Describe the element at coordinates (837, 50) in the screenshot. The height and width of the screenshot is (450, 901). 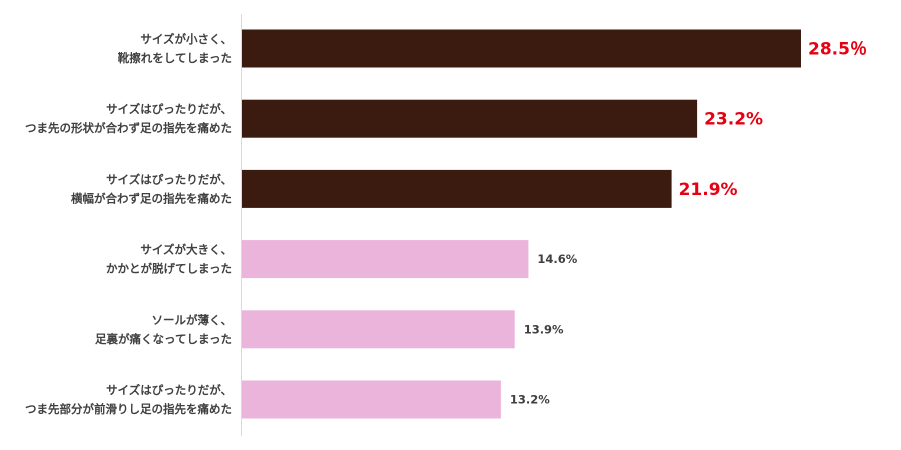
I see `value-label-1: 28.5％` at that location.